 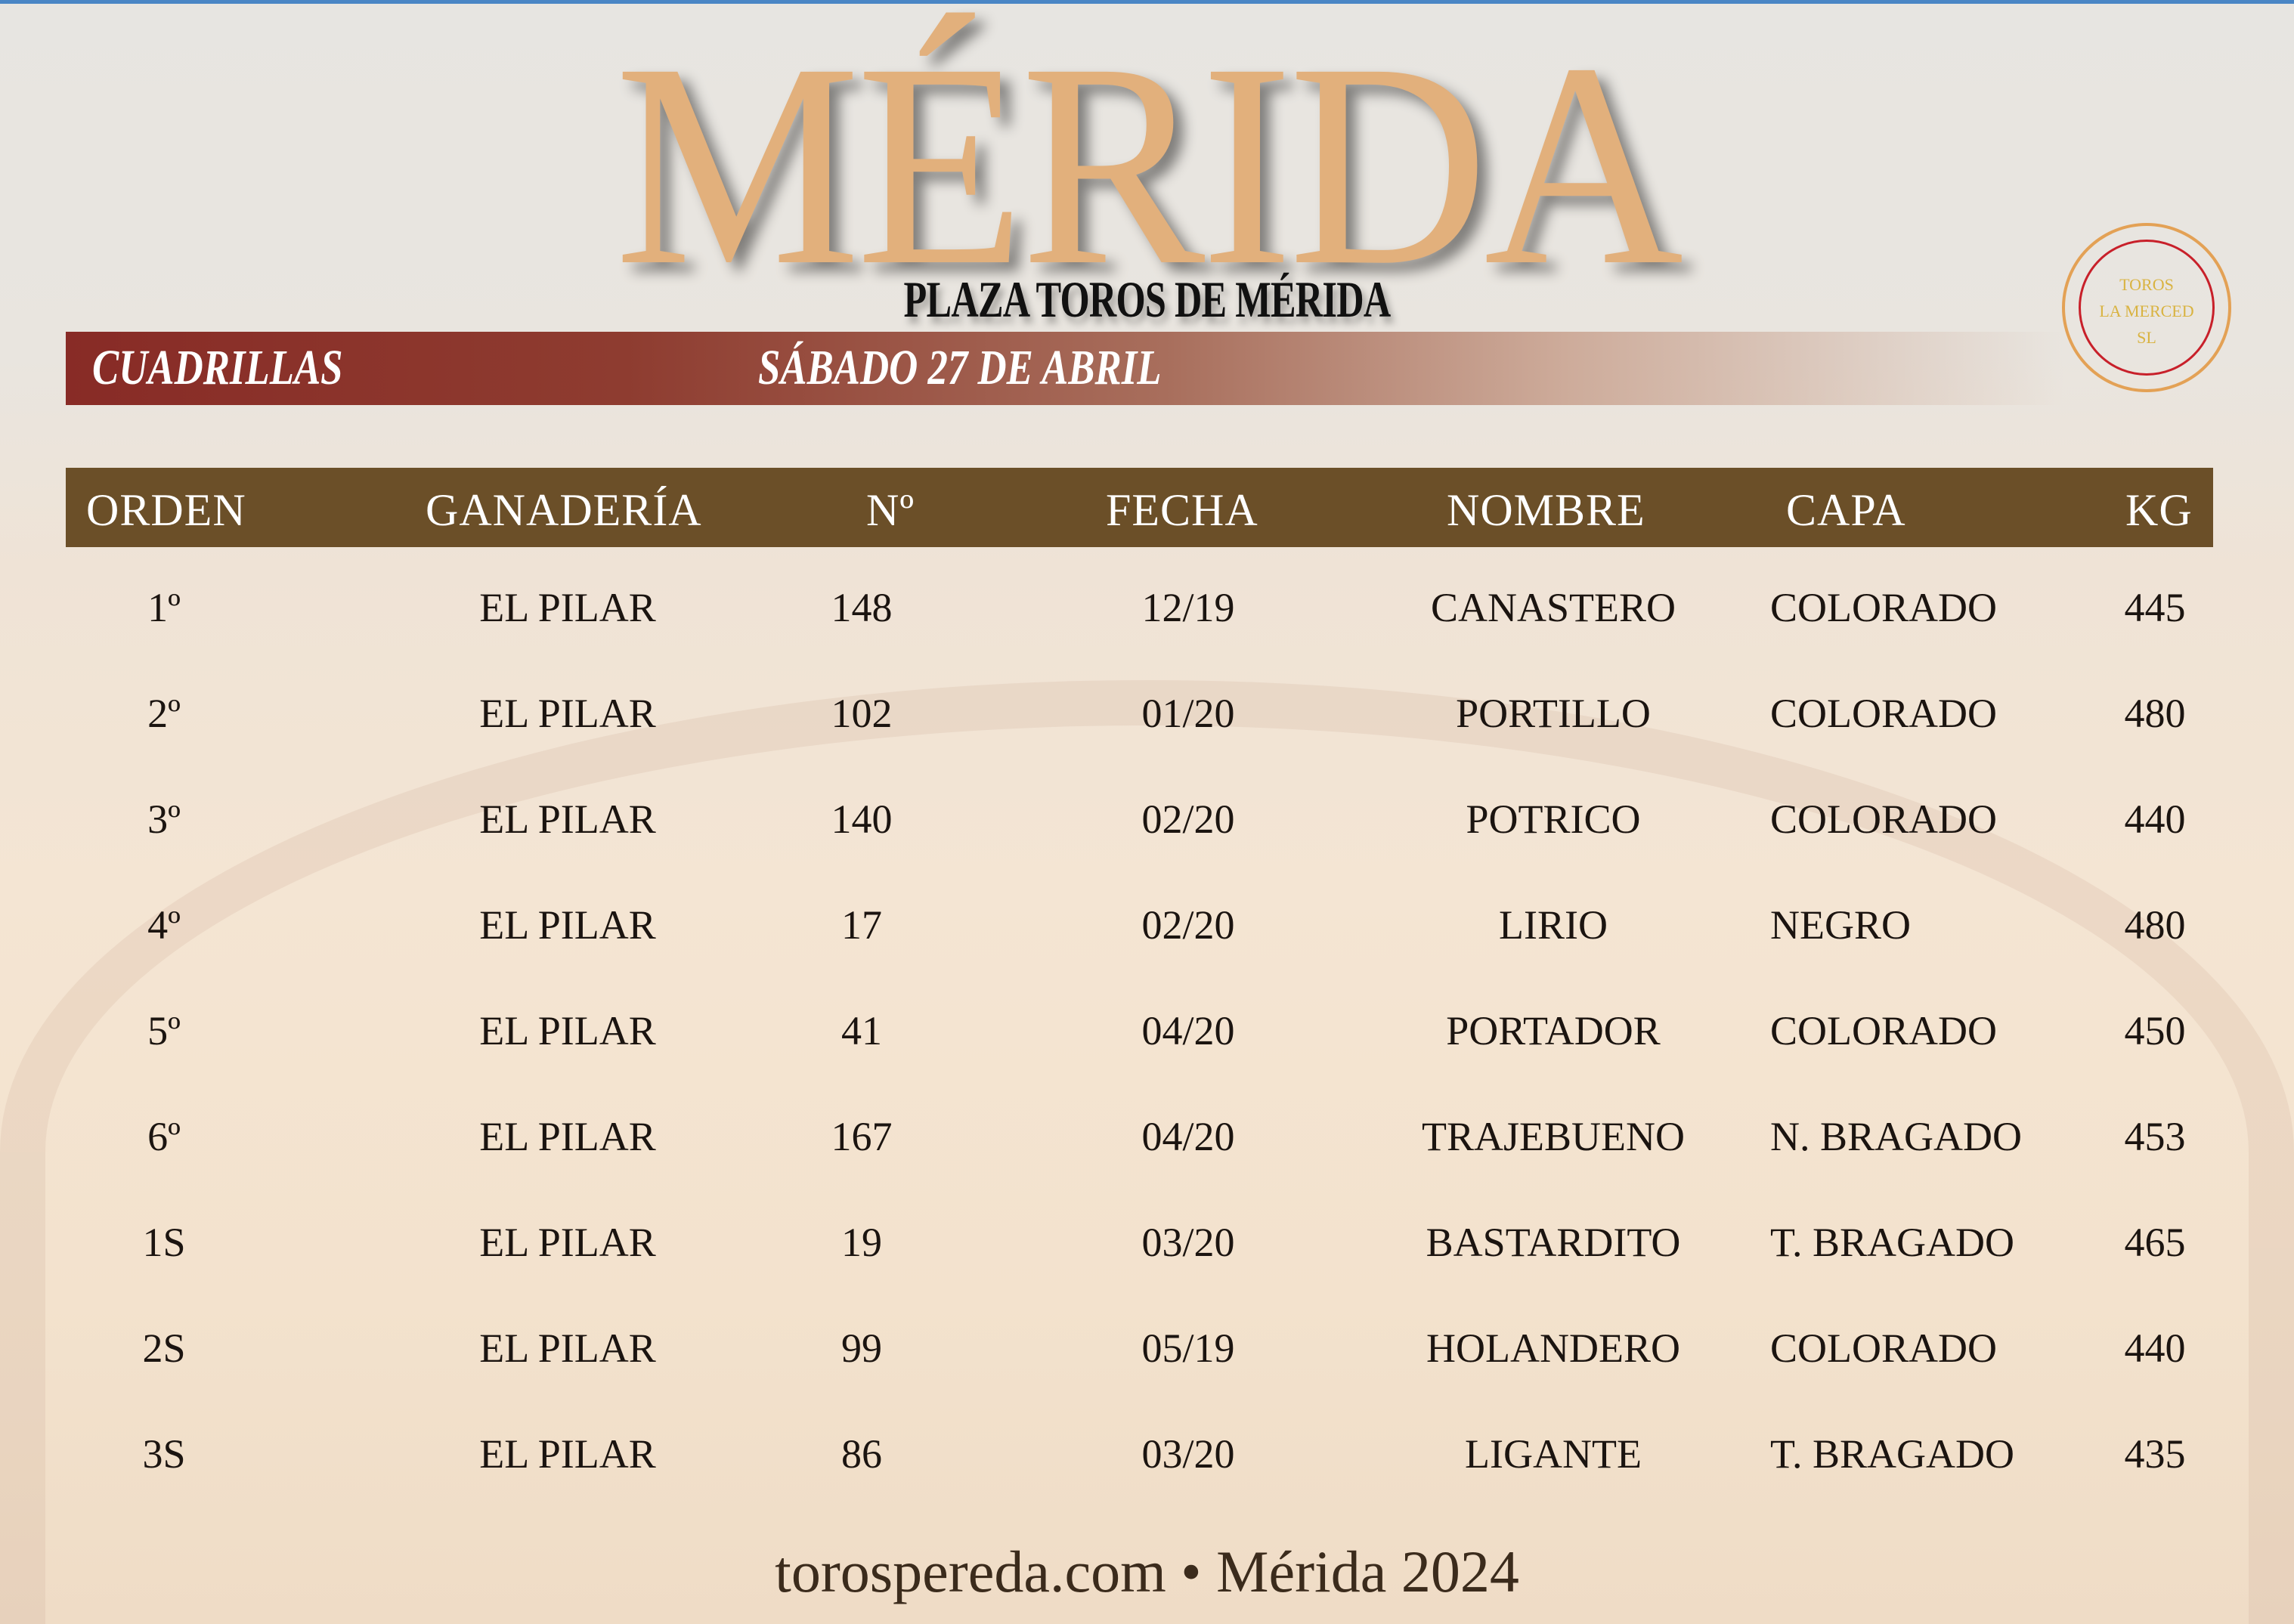 I want to click on header-fecha: FECHA, so click(x=1182, y=510).